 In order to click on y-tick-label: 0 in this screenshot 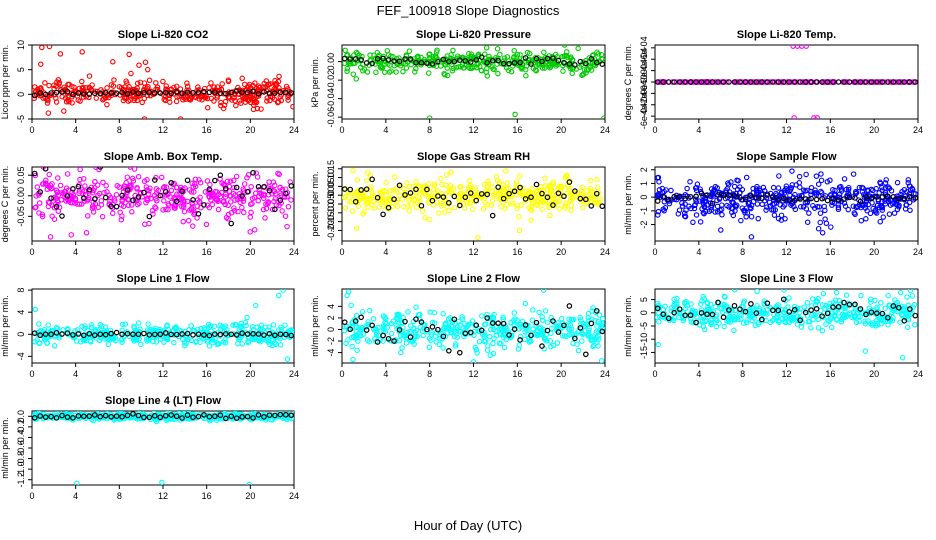, I will do `click(644, 312)`.